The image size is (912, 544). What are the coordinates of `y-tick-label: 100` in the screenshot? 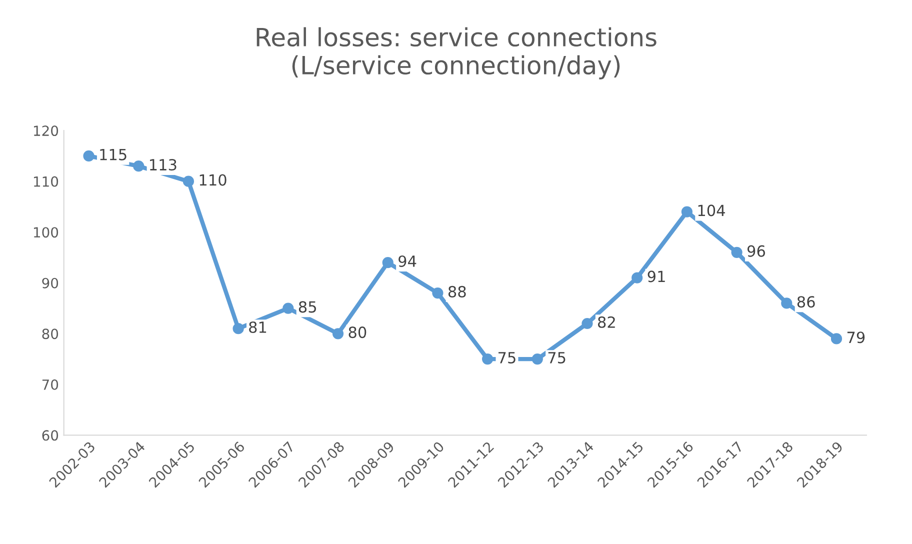 It's located at (46, 232).